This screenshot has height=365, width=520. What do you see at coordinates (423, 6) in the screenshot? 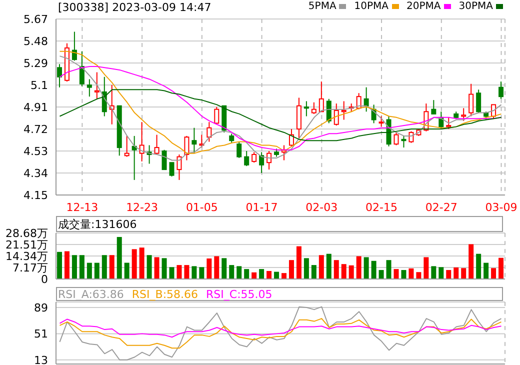
I see `legend-label: 20PMA` at bounding box center [423, 6].